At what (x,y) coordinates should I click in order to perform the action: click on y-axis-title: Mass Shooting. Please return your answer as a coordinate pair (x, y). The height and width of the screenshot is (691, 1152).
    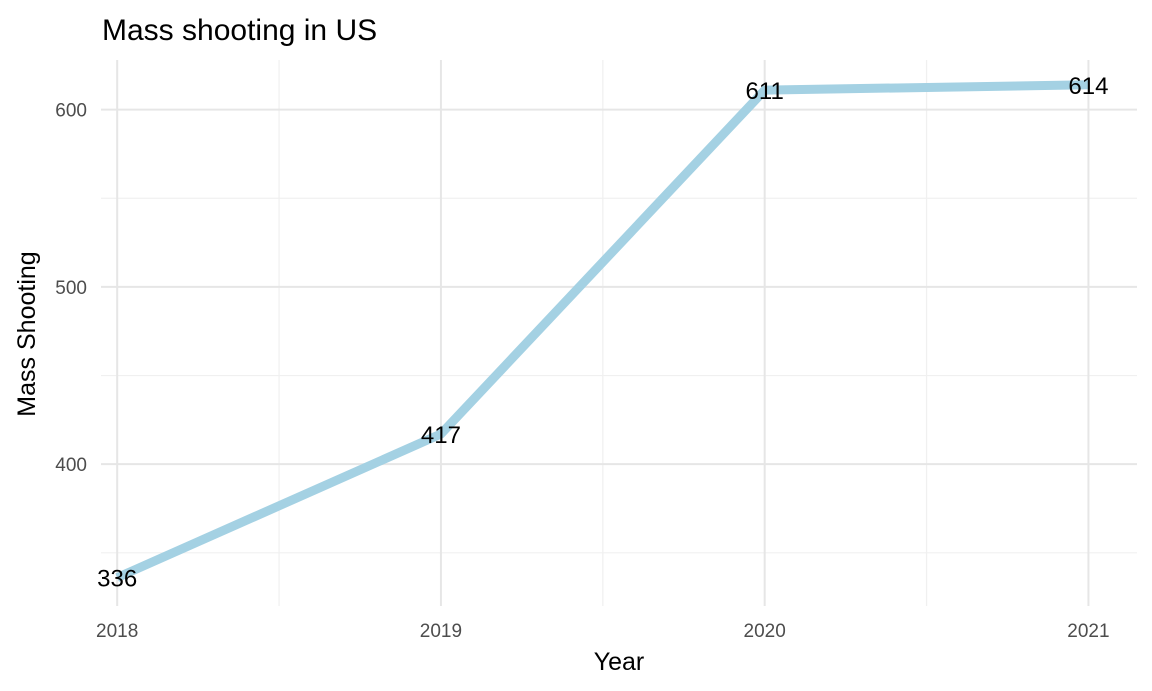
    Looking at the image, I should click on (27, 333).